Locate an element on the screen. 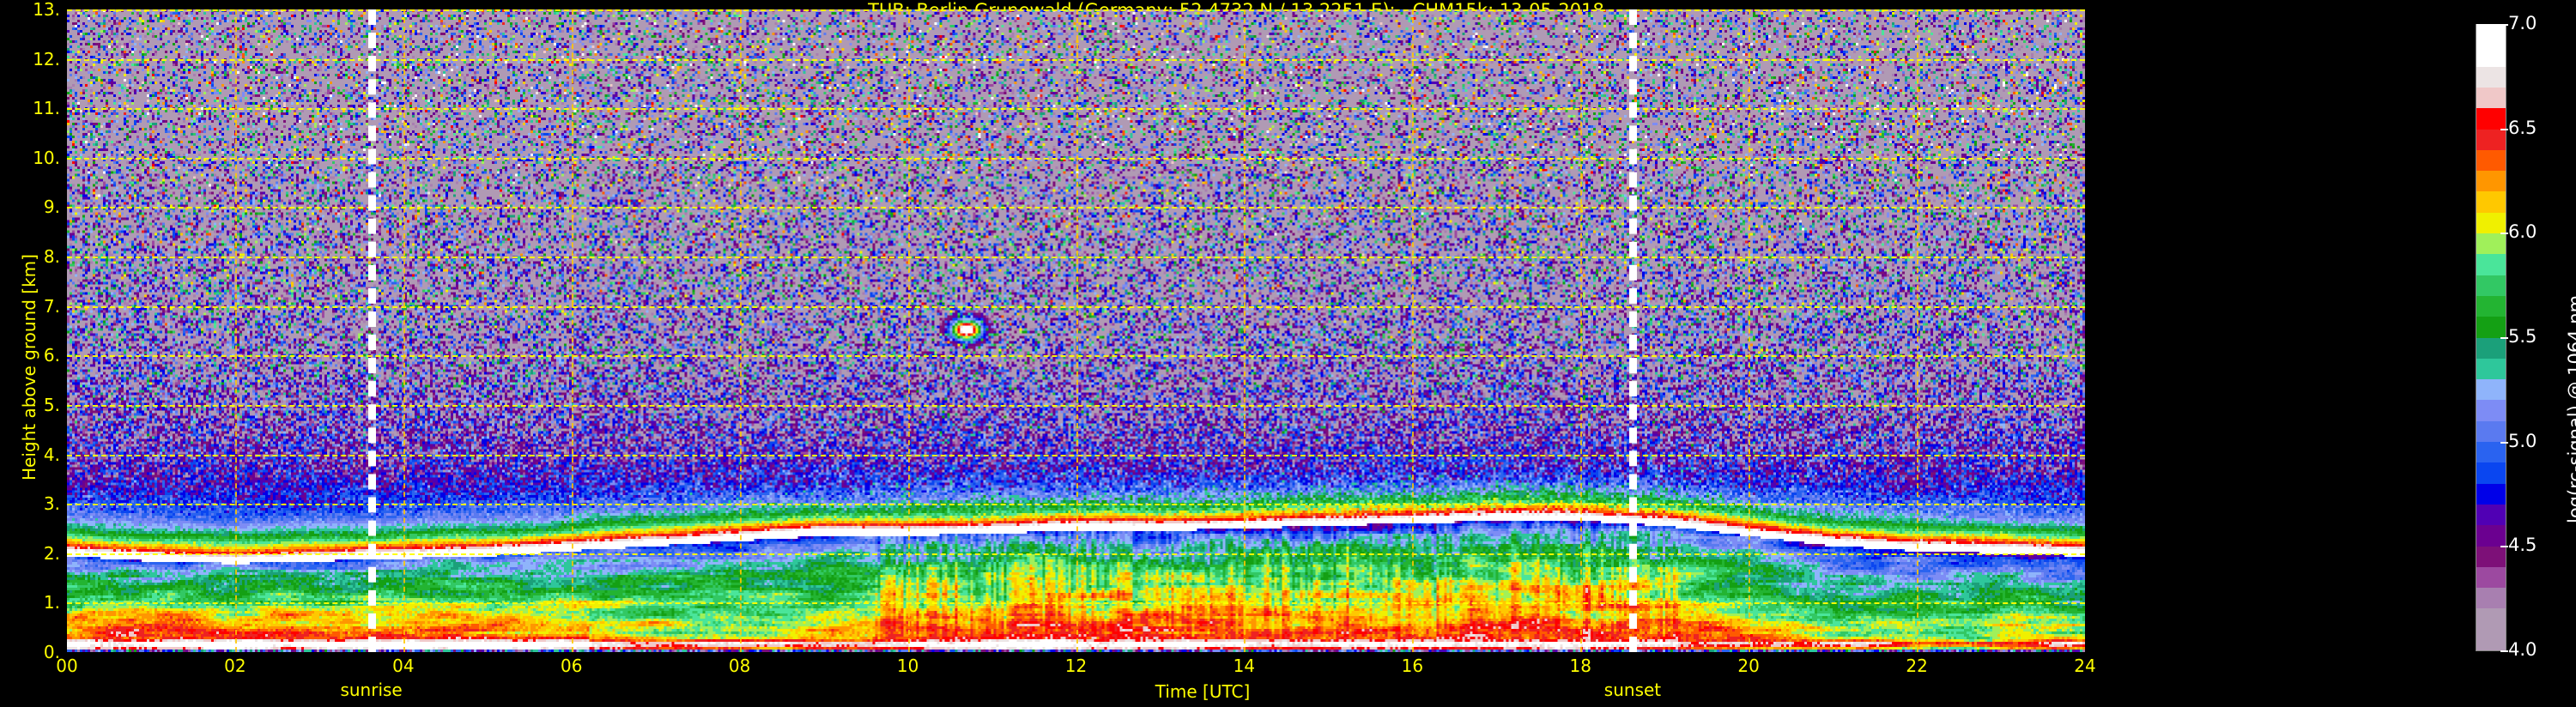 Image resolution: width=2576 pixels, height=707 pixels. colorbar-tick-label: 6.5 is located at coordinates (2522, 128).